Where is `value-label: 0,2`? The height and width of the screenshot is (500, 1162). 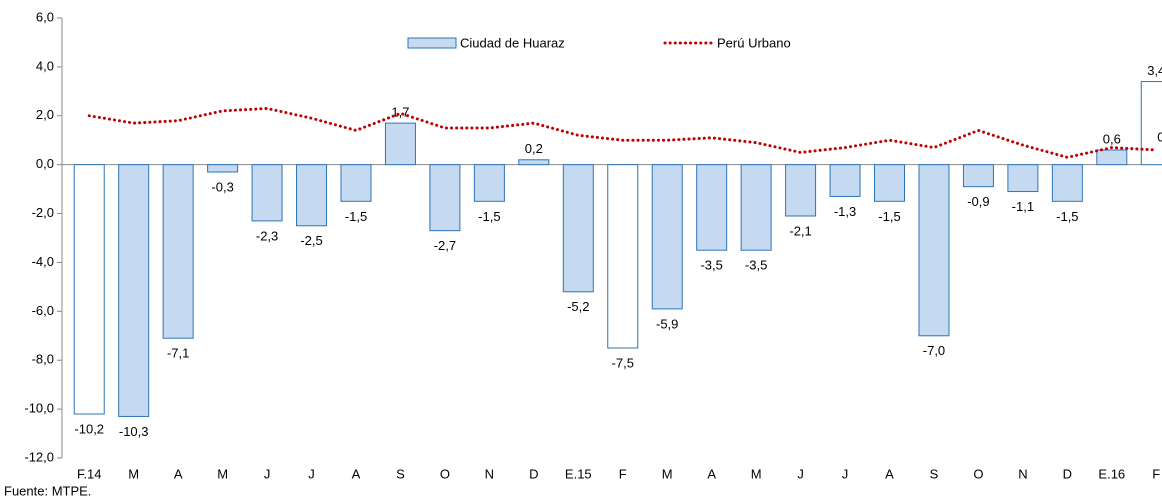 value-label: 0,2 is located at coordinates (534, 148).